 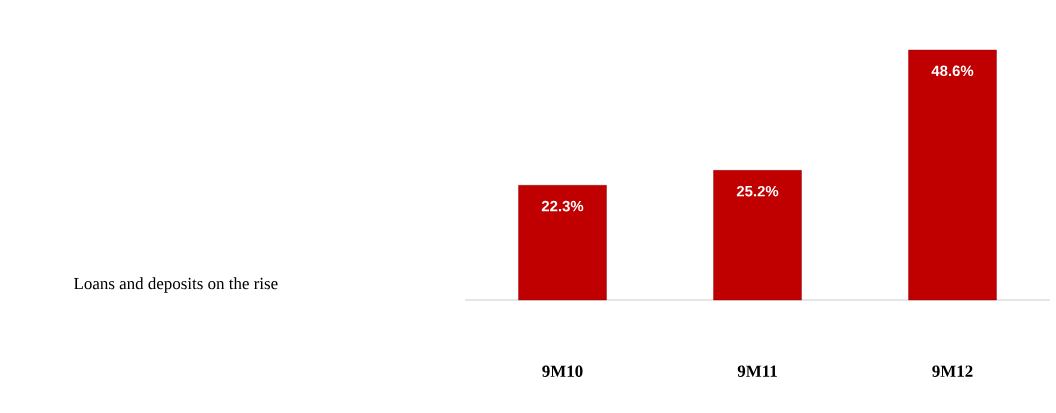 What do you see at coordinates (176, 285) in the screenshot?
I see `text: Loans and deposits on the rise` at bounding box center [176, 285].